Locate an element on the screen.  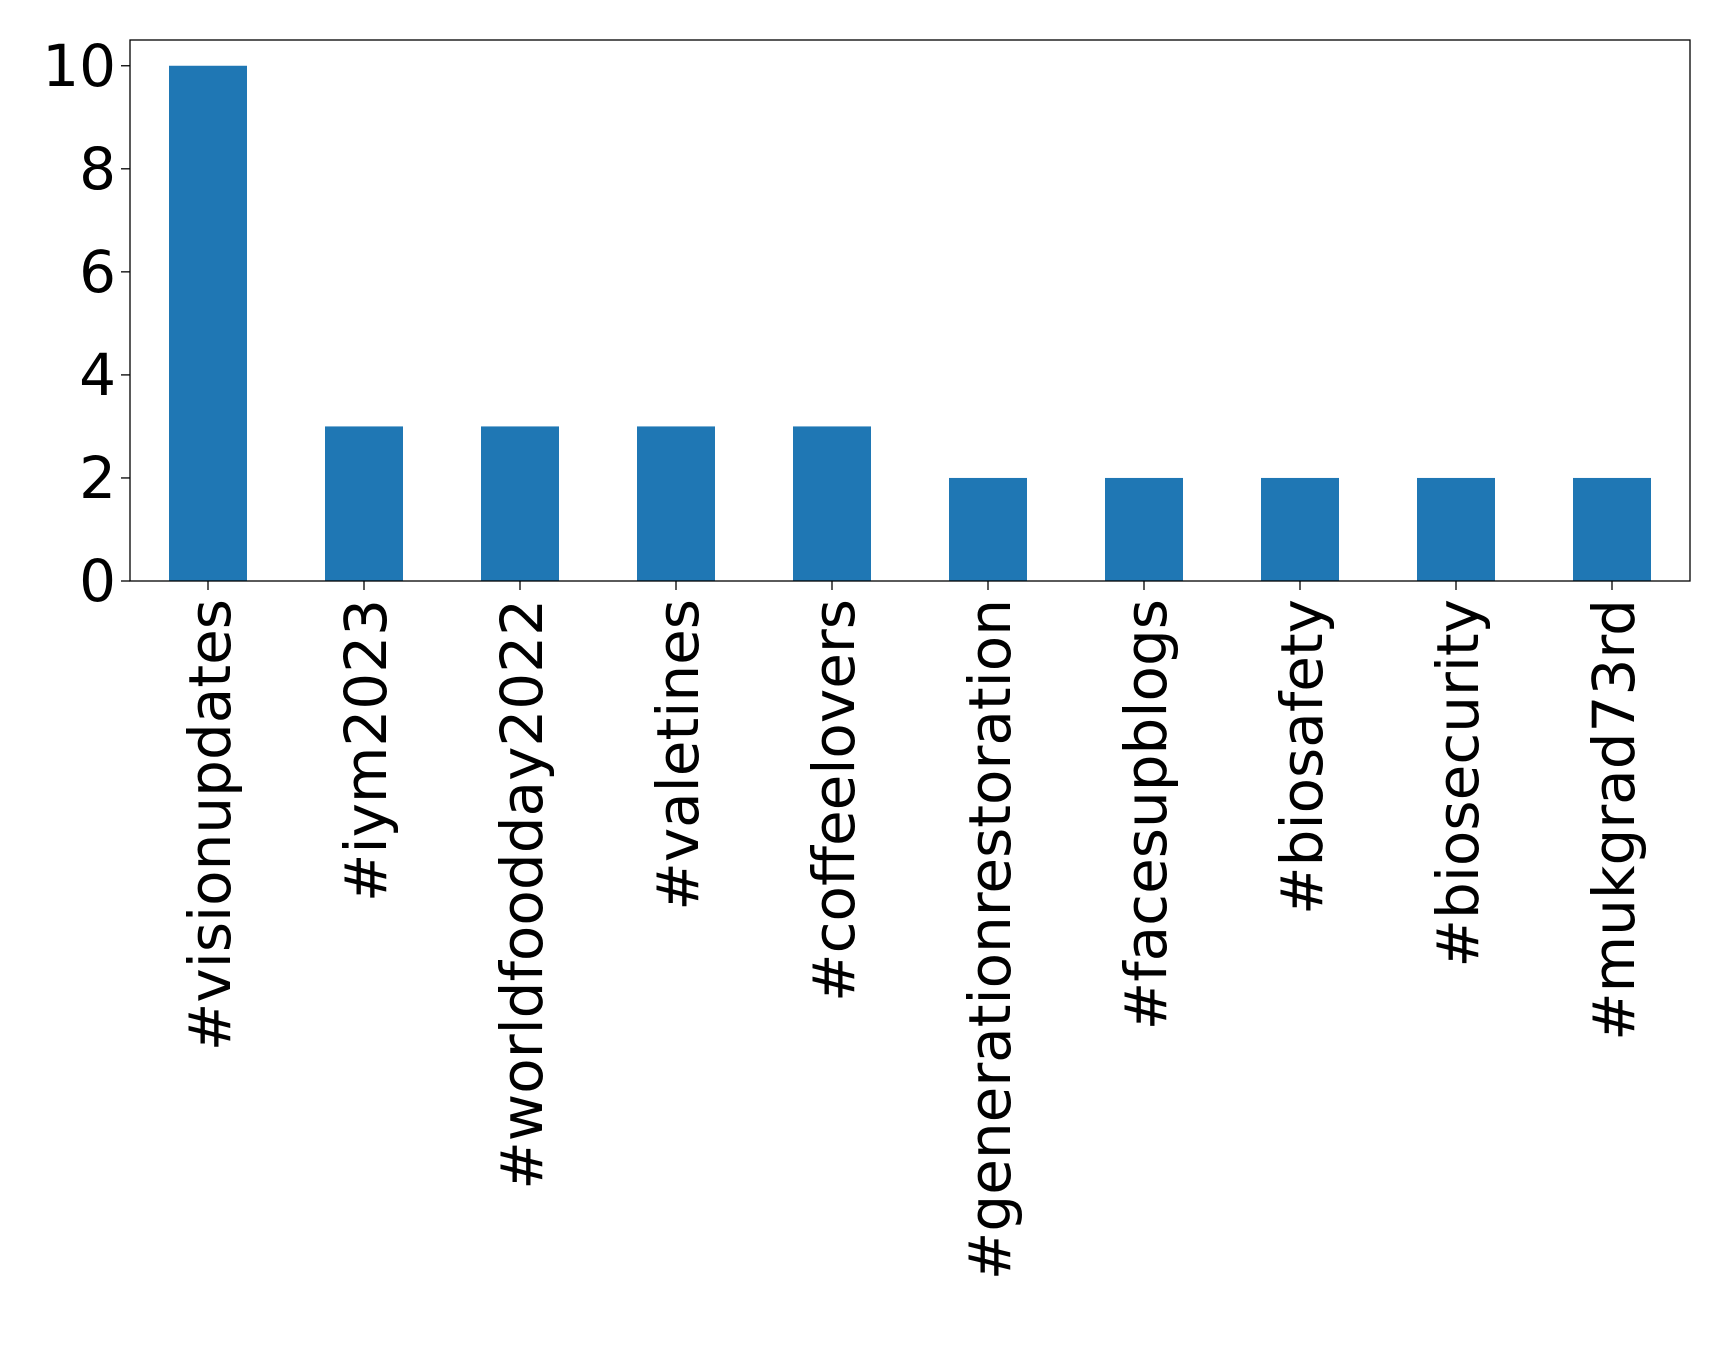
y-tick-label: 4 is located at coordinates (97, 375).